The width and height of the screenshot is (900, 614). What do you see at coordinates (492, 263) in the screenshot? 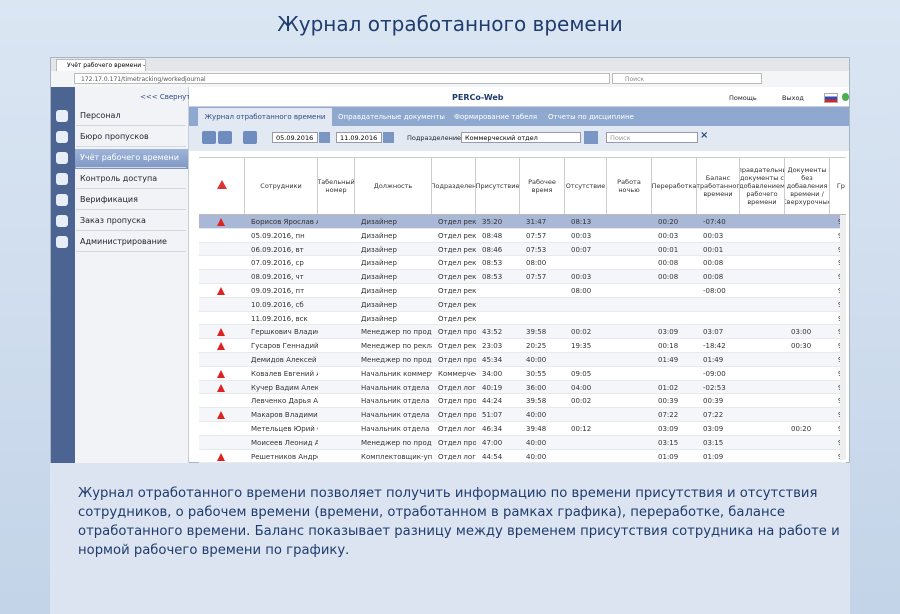
I see `table-cell: 08:53` at bounding box center [492, 263].